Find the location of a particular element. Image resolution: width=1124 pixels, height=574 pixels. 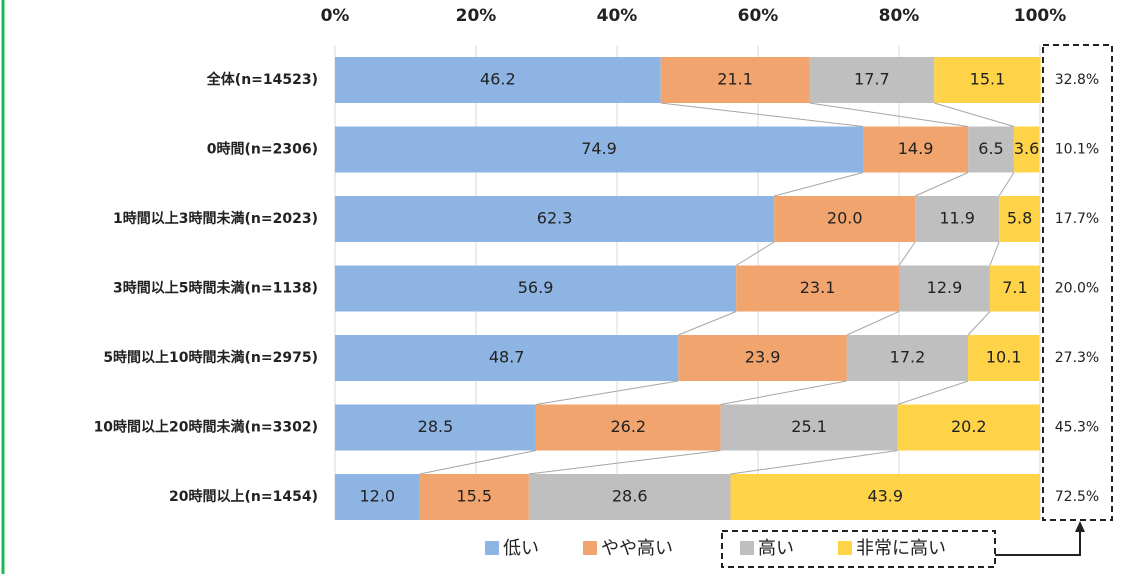

data-label: 5.8 is located at coordinates (1019, 218).